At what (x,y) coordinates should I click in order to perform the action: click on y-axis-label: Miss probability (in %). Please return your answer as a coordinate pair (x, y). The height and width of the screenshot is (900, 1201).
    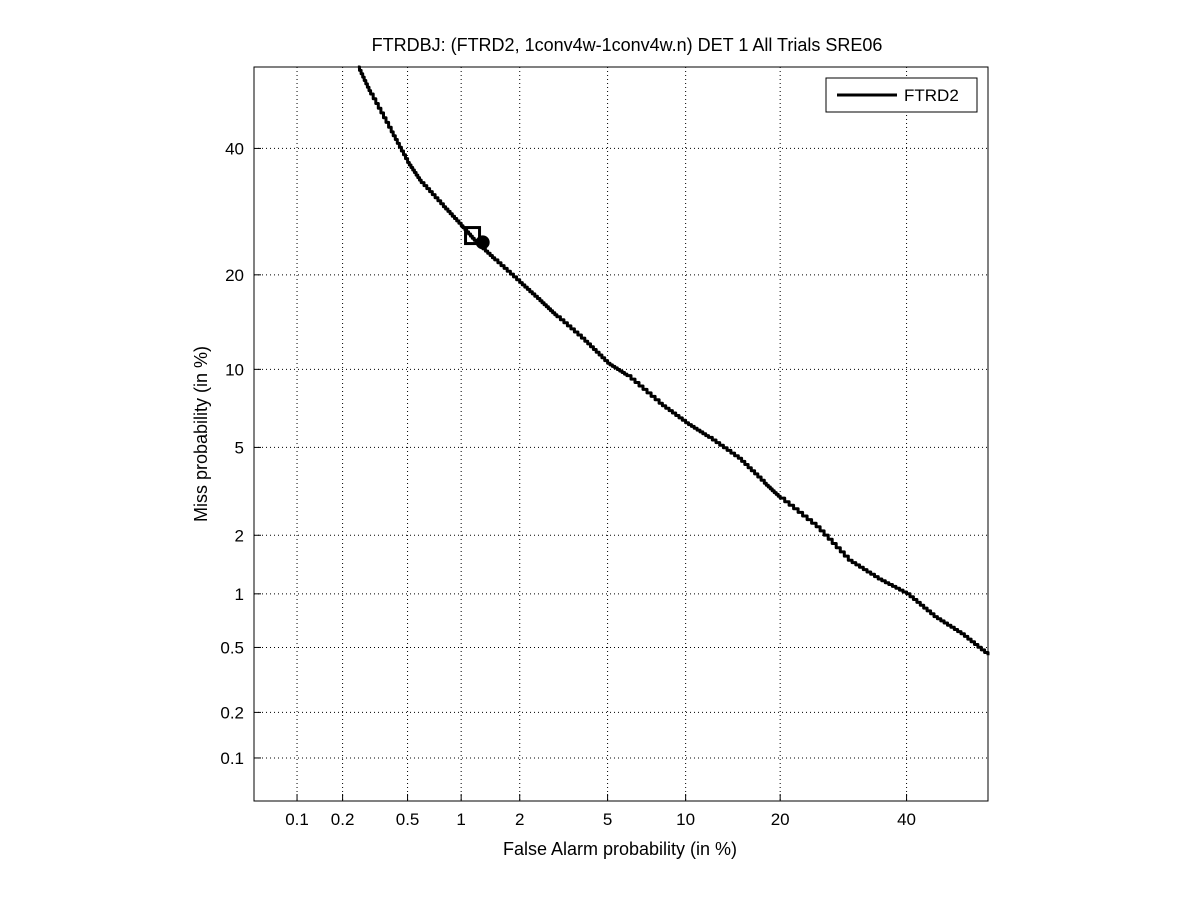
    Looking at the image, I should click on (201, 434).